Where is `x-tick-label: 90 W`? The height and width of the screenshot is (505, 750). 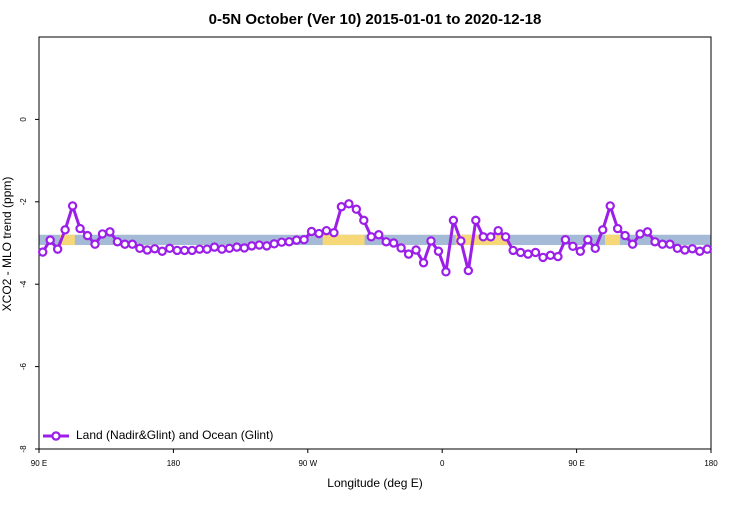 x-tick-label: 90 W is located at coordinates (307, 463).